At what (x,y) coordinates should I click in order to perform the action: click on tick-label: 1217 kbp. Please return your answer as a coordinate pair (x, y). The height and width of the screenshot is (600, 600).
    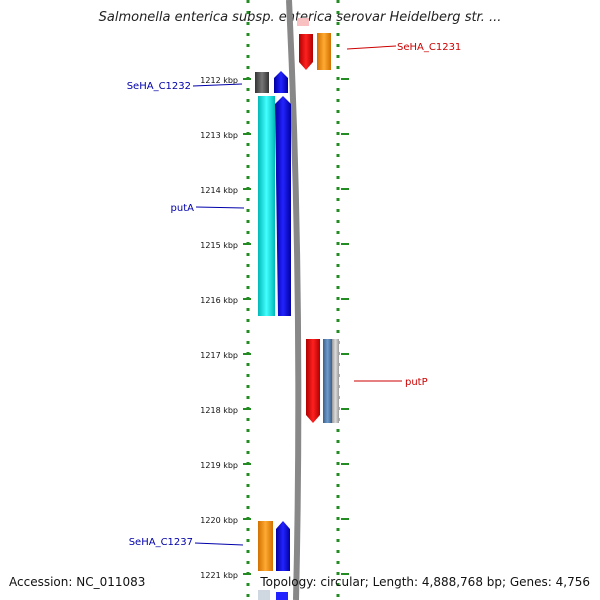
    Looking at the image, I should click on (219, 355).